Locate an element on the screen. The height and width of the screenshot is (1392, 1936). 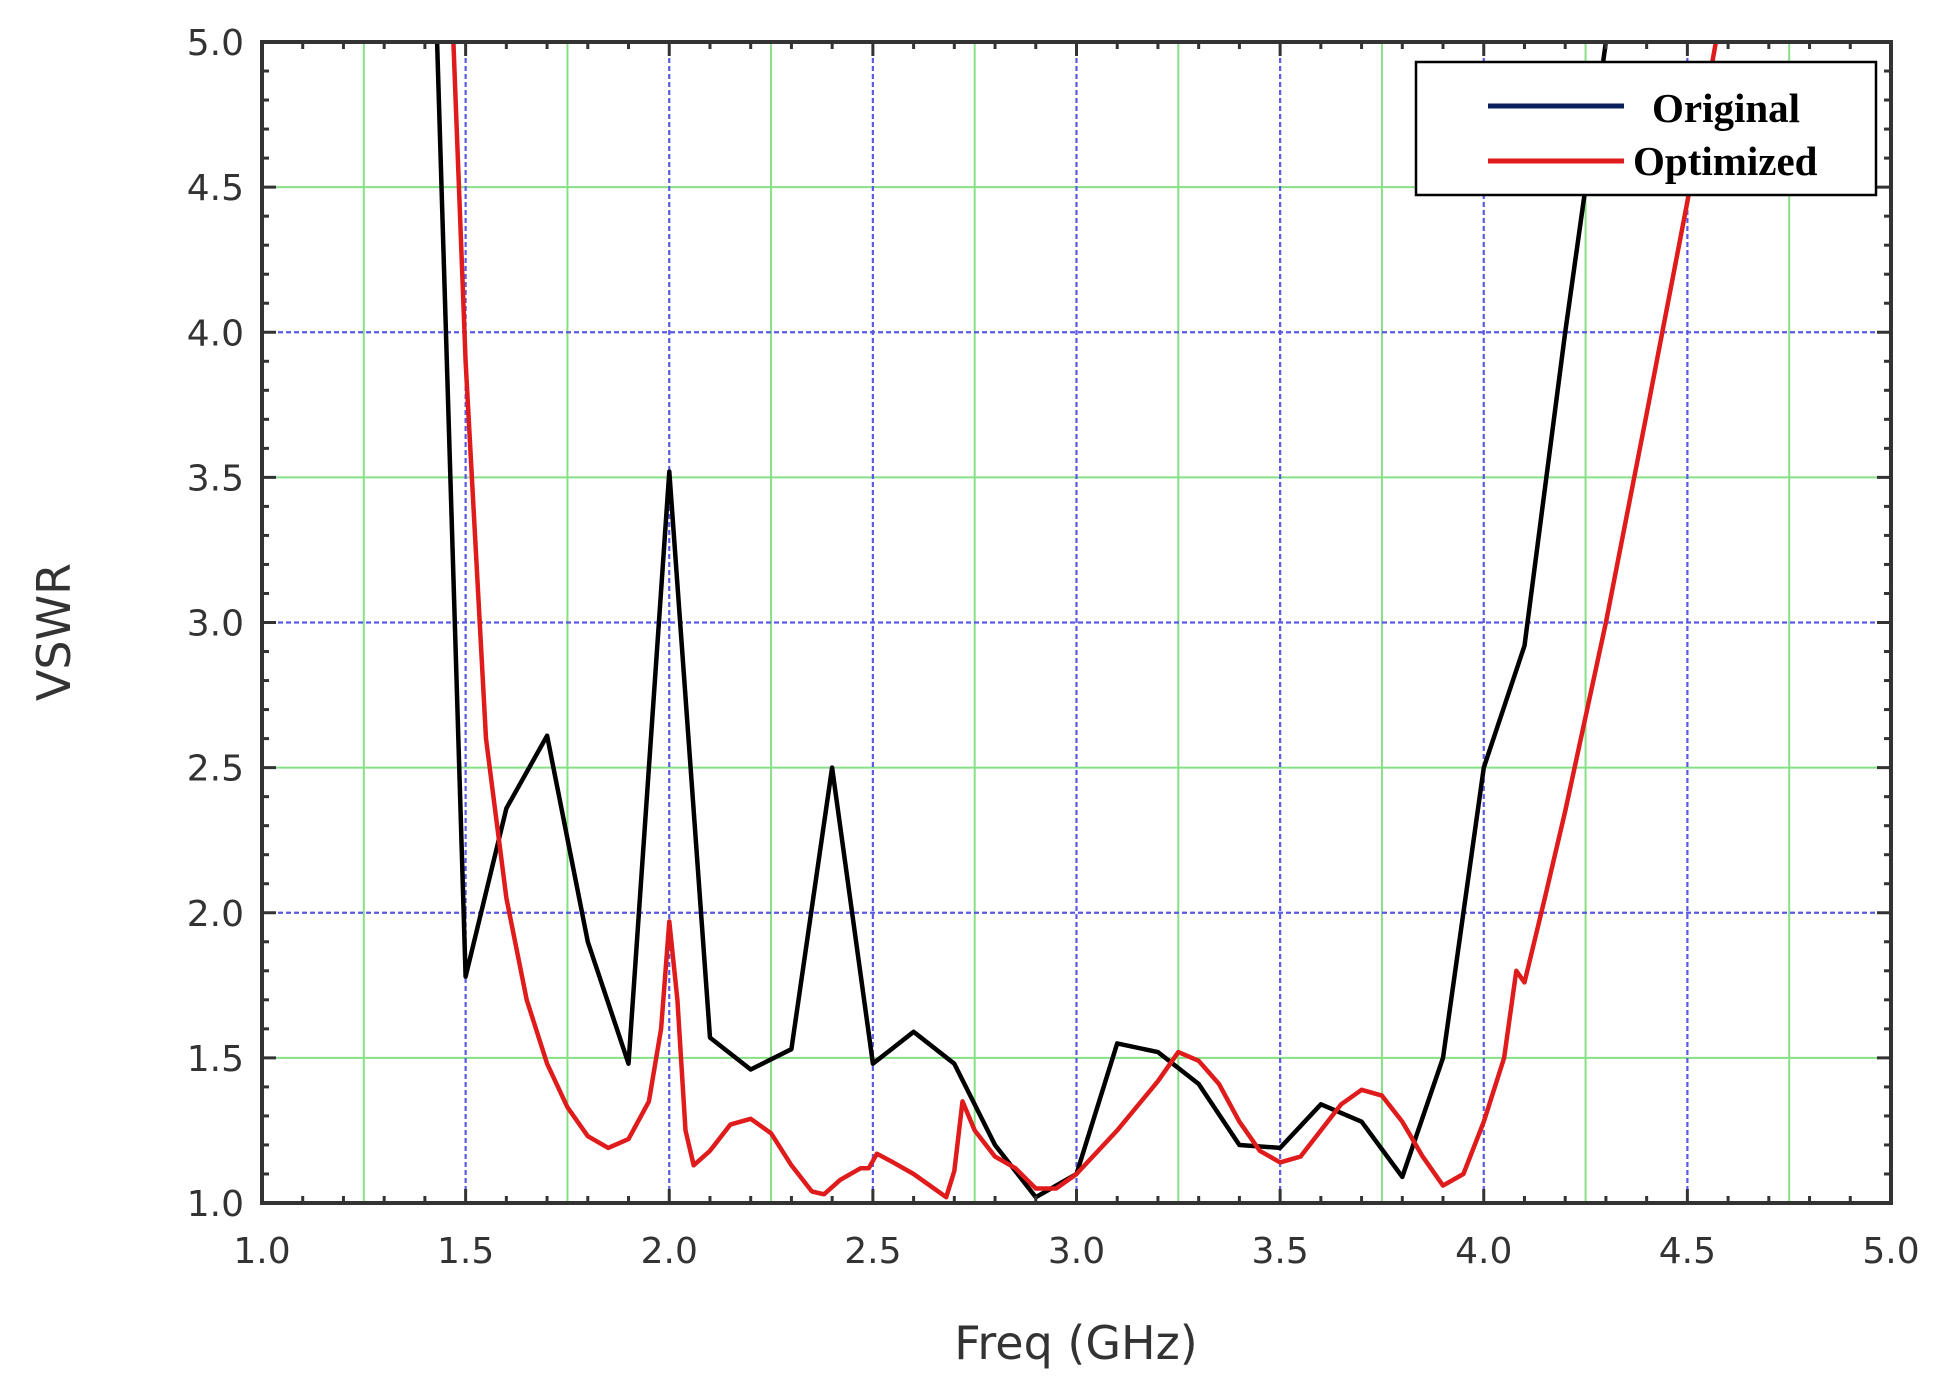
y-tick-label: 5.0 is located at coordinates (215, 43).